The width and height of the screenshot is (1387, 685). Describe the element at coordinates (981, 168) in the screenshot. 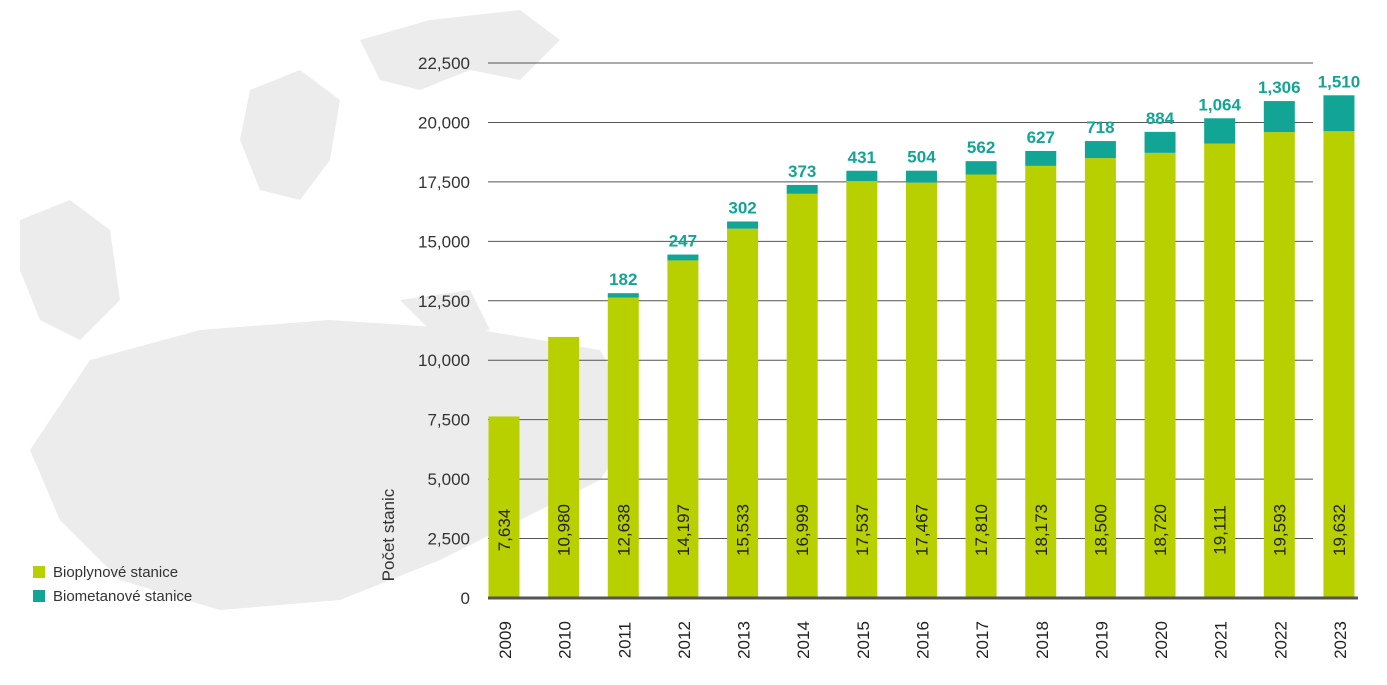

I see `bar-biomethane-2017` at that location.